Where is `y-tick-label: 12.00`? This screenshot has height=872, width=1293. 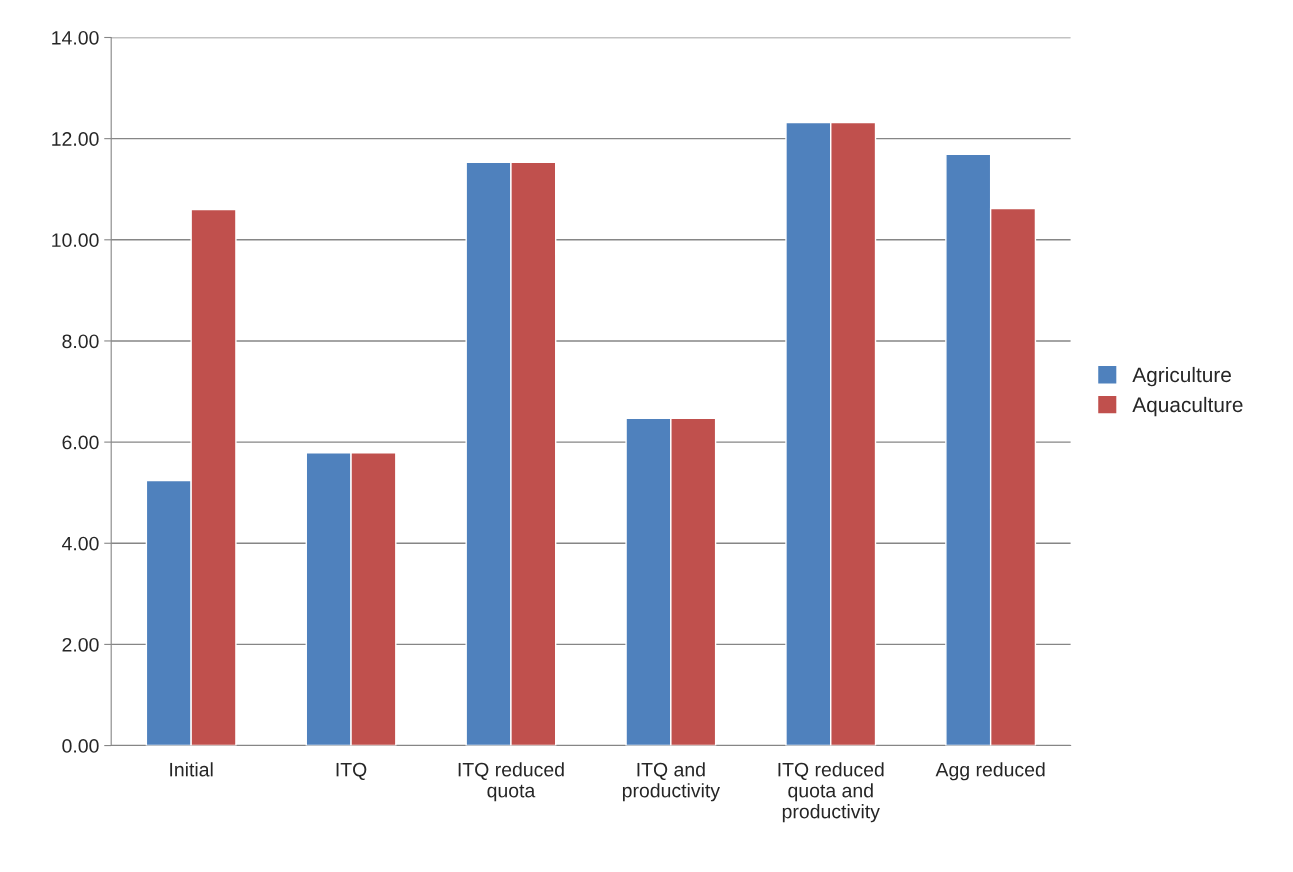
y-tick-label: 12.00 is located at coordinates (75, 139).